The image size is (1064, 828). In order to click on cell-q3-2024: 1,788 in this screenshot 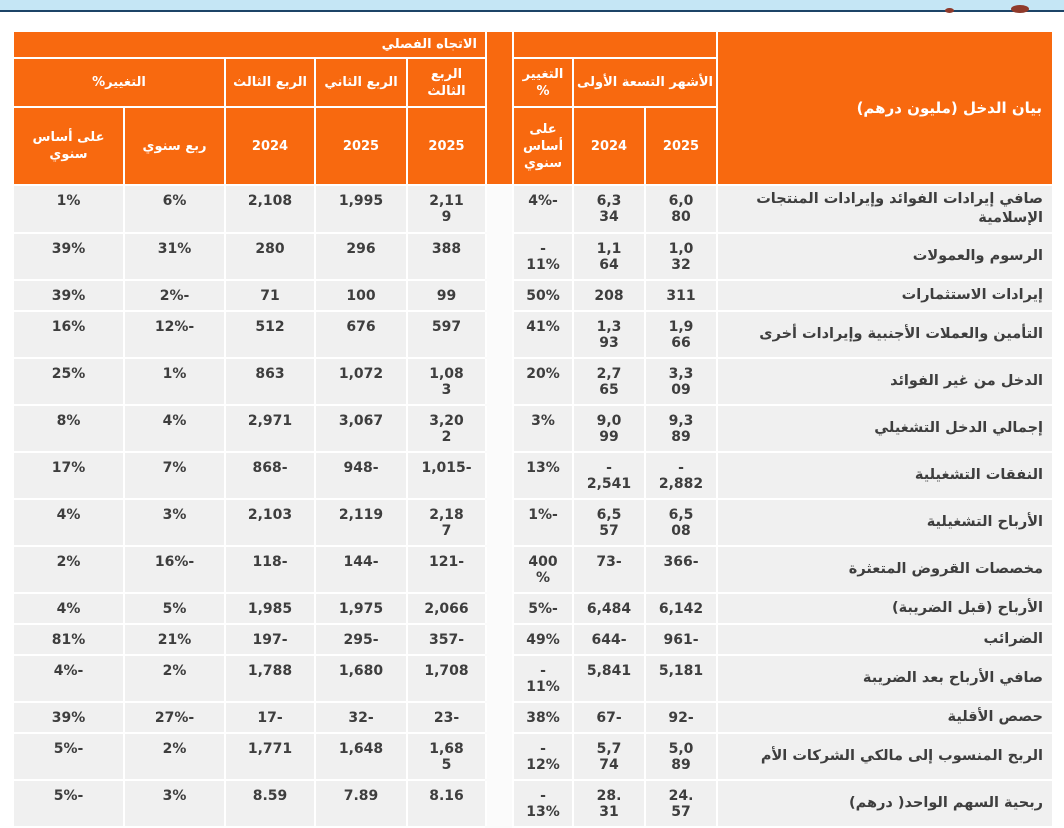, I will do `click(270, 678)`.